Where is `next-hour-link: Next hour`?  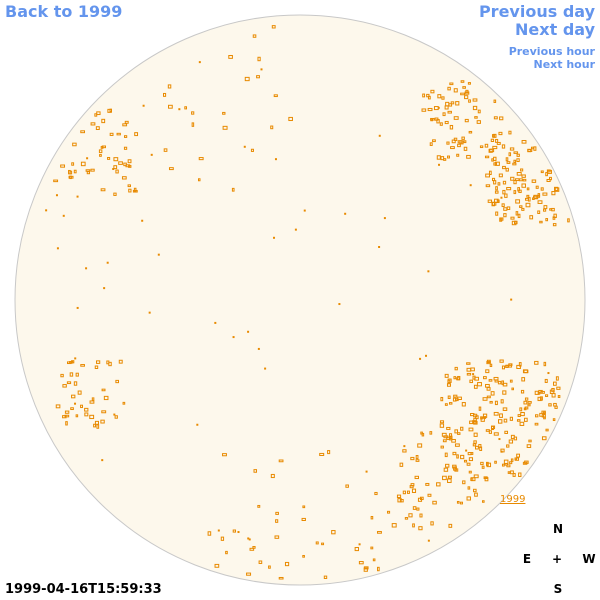
next-hour-link: Next hour is located at coordinates (564, 64).